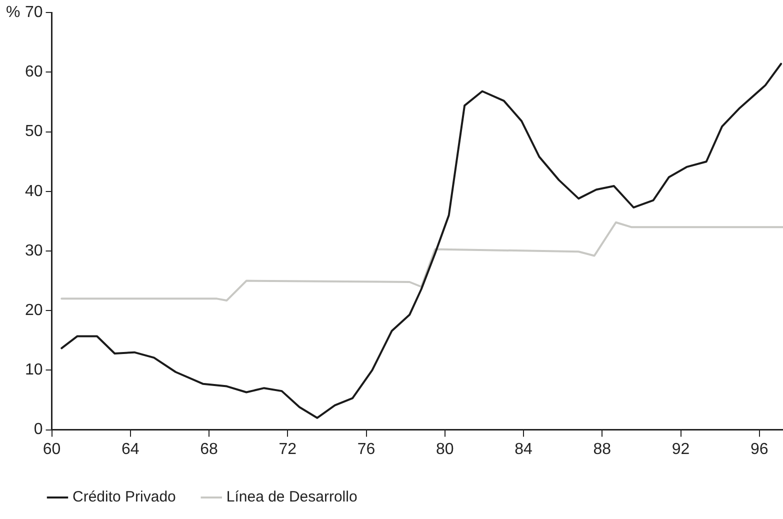 The width and height of the screenshot is (783, 519). What do you see at coordinates (131, 449) in the screenshot?
I see `x-tick-label: 64` at bounding box center [131, 449].